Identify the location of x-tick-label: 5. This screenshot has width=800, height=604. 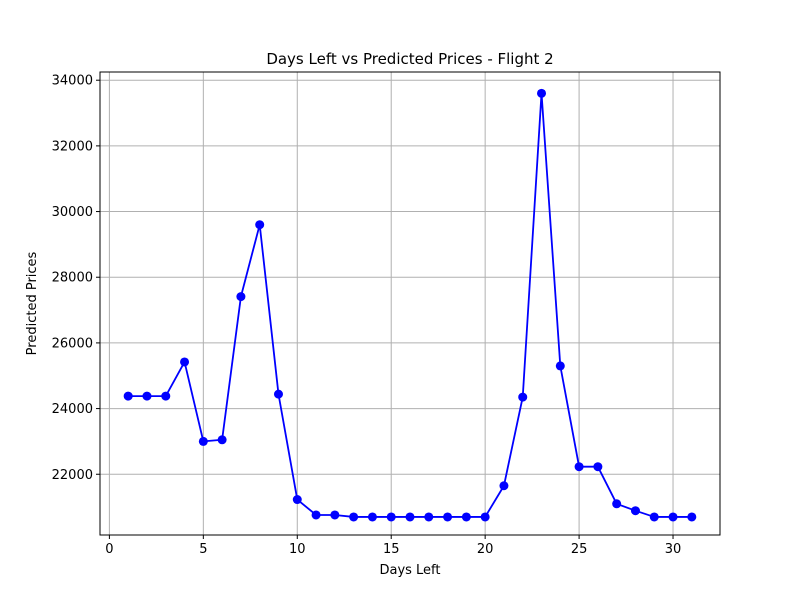
(203, 549).